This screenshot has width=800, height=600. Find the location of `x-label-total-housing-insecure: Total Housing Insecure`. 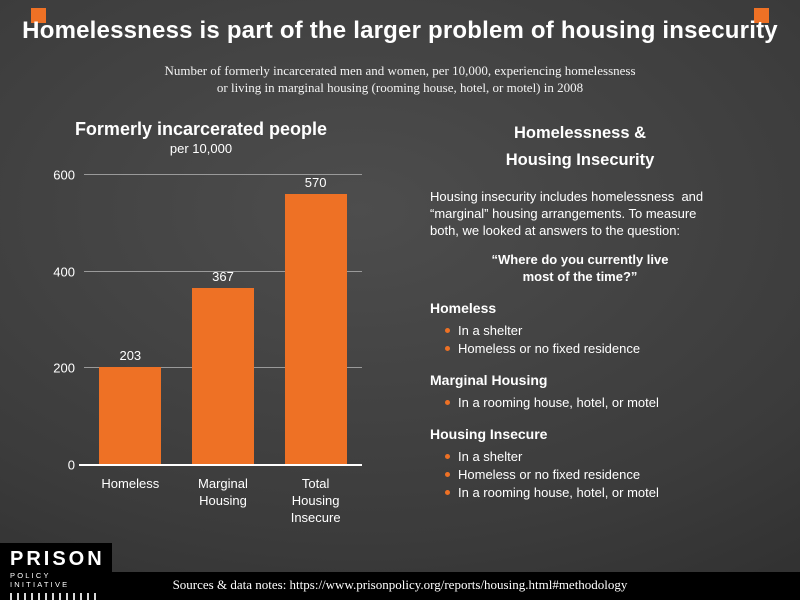

x-label-total-housing-insecure: Total Housing Insecure is located at coordinates (315, 500).